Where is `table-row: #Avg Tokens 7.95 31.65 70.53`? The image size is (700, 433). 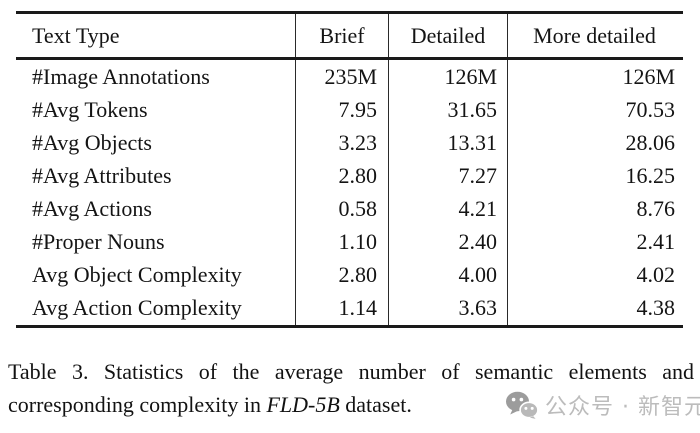 table-row: #Avg Tokens 7.95 31.65 70.53 is located at coordinates (349, 110).